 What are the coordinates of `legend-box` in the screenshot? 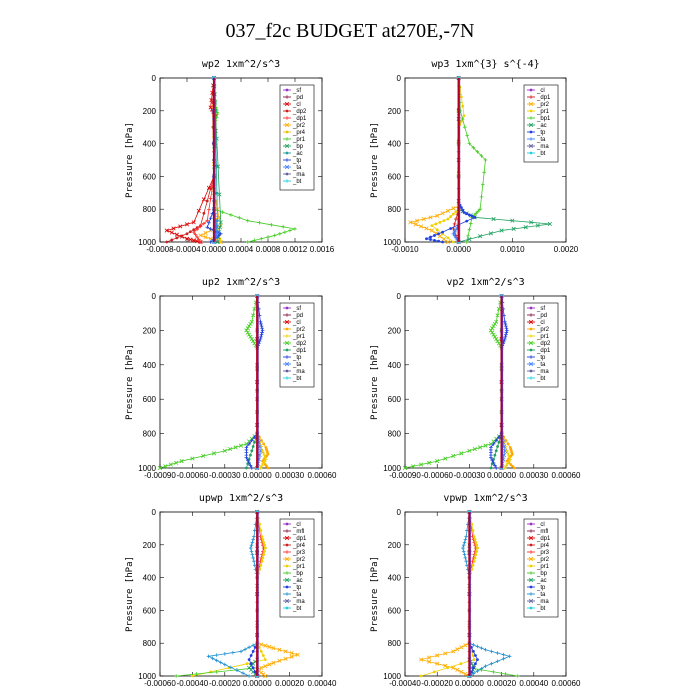 It's located at (541, 345).